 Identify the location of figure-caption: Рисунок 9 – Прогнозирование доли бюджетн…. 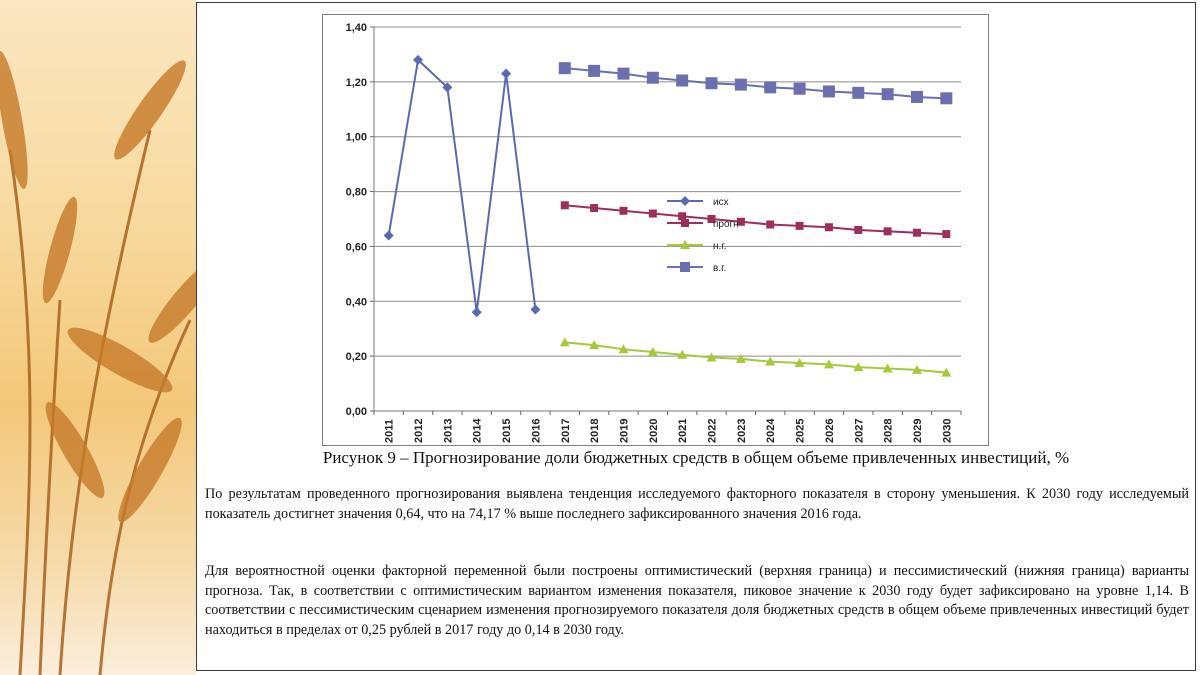
(696, 457).